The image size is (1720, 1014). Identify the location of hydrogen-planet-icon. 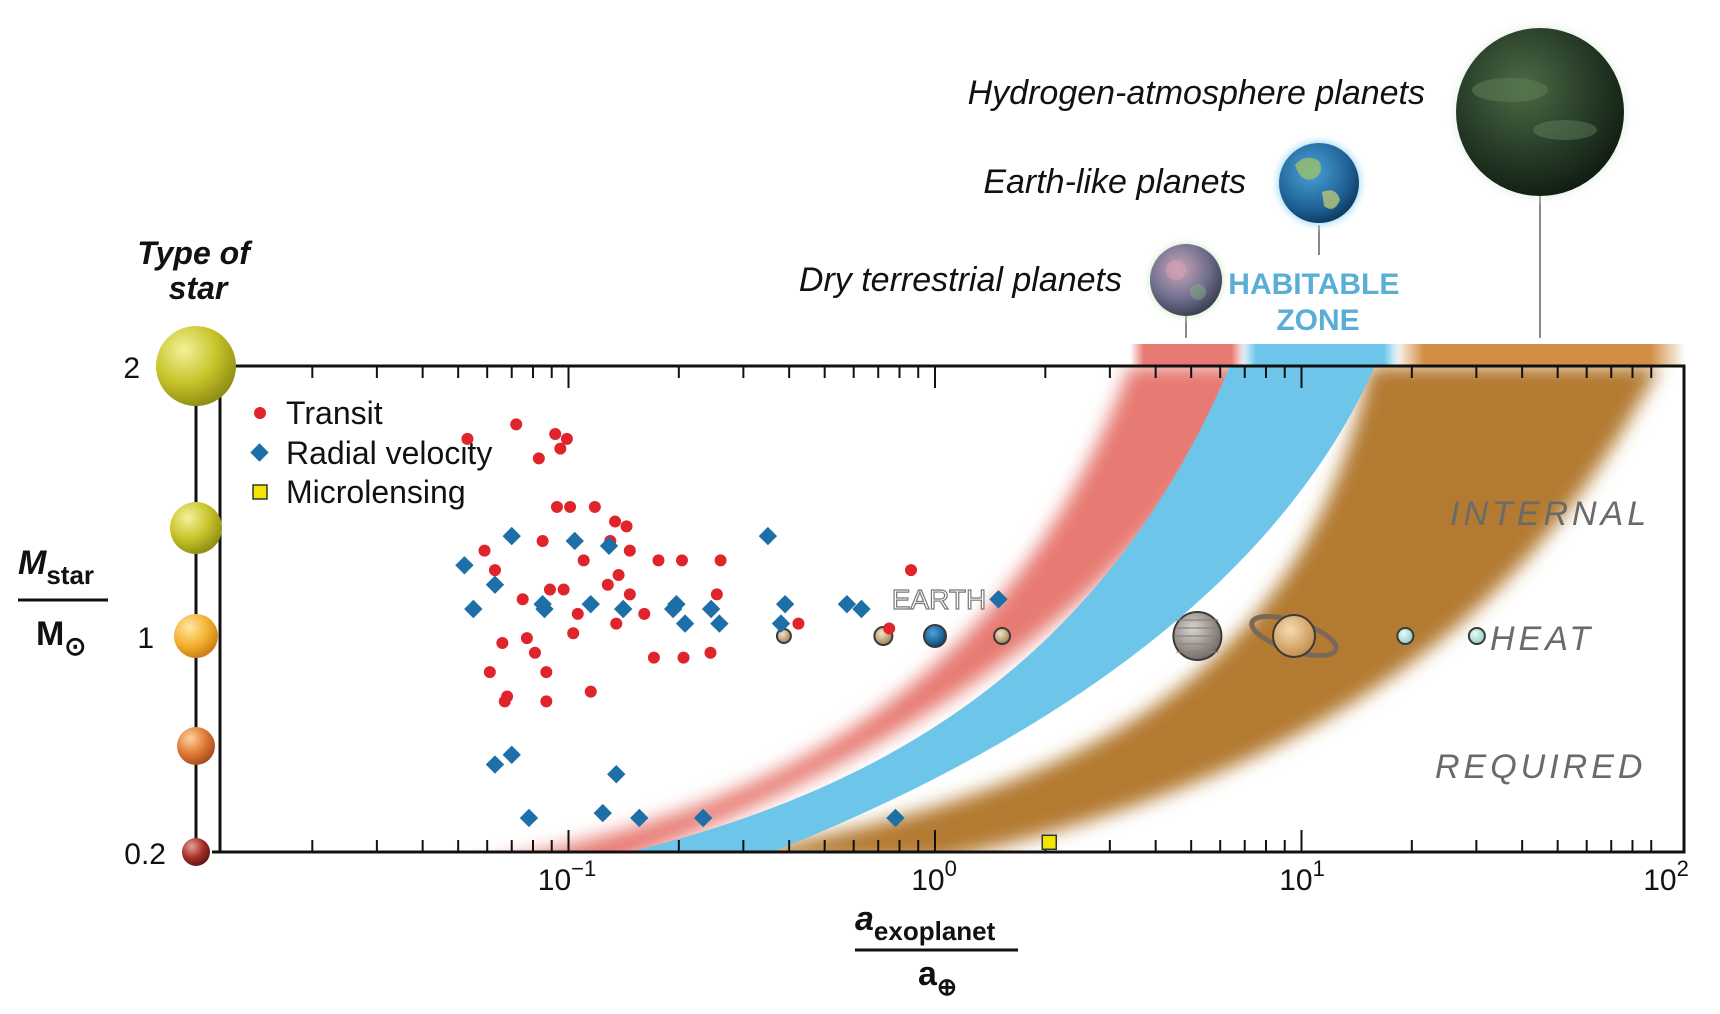
(1540, 112).